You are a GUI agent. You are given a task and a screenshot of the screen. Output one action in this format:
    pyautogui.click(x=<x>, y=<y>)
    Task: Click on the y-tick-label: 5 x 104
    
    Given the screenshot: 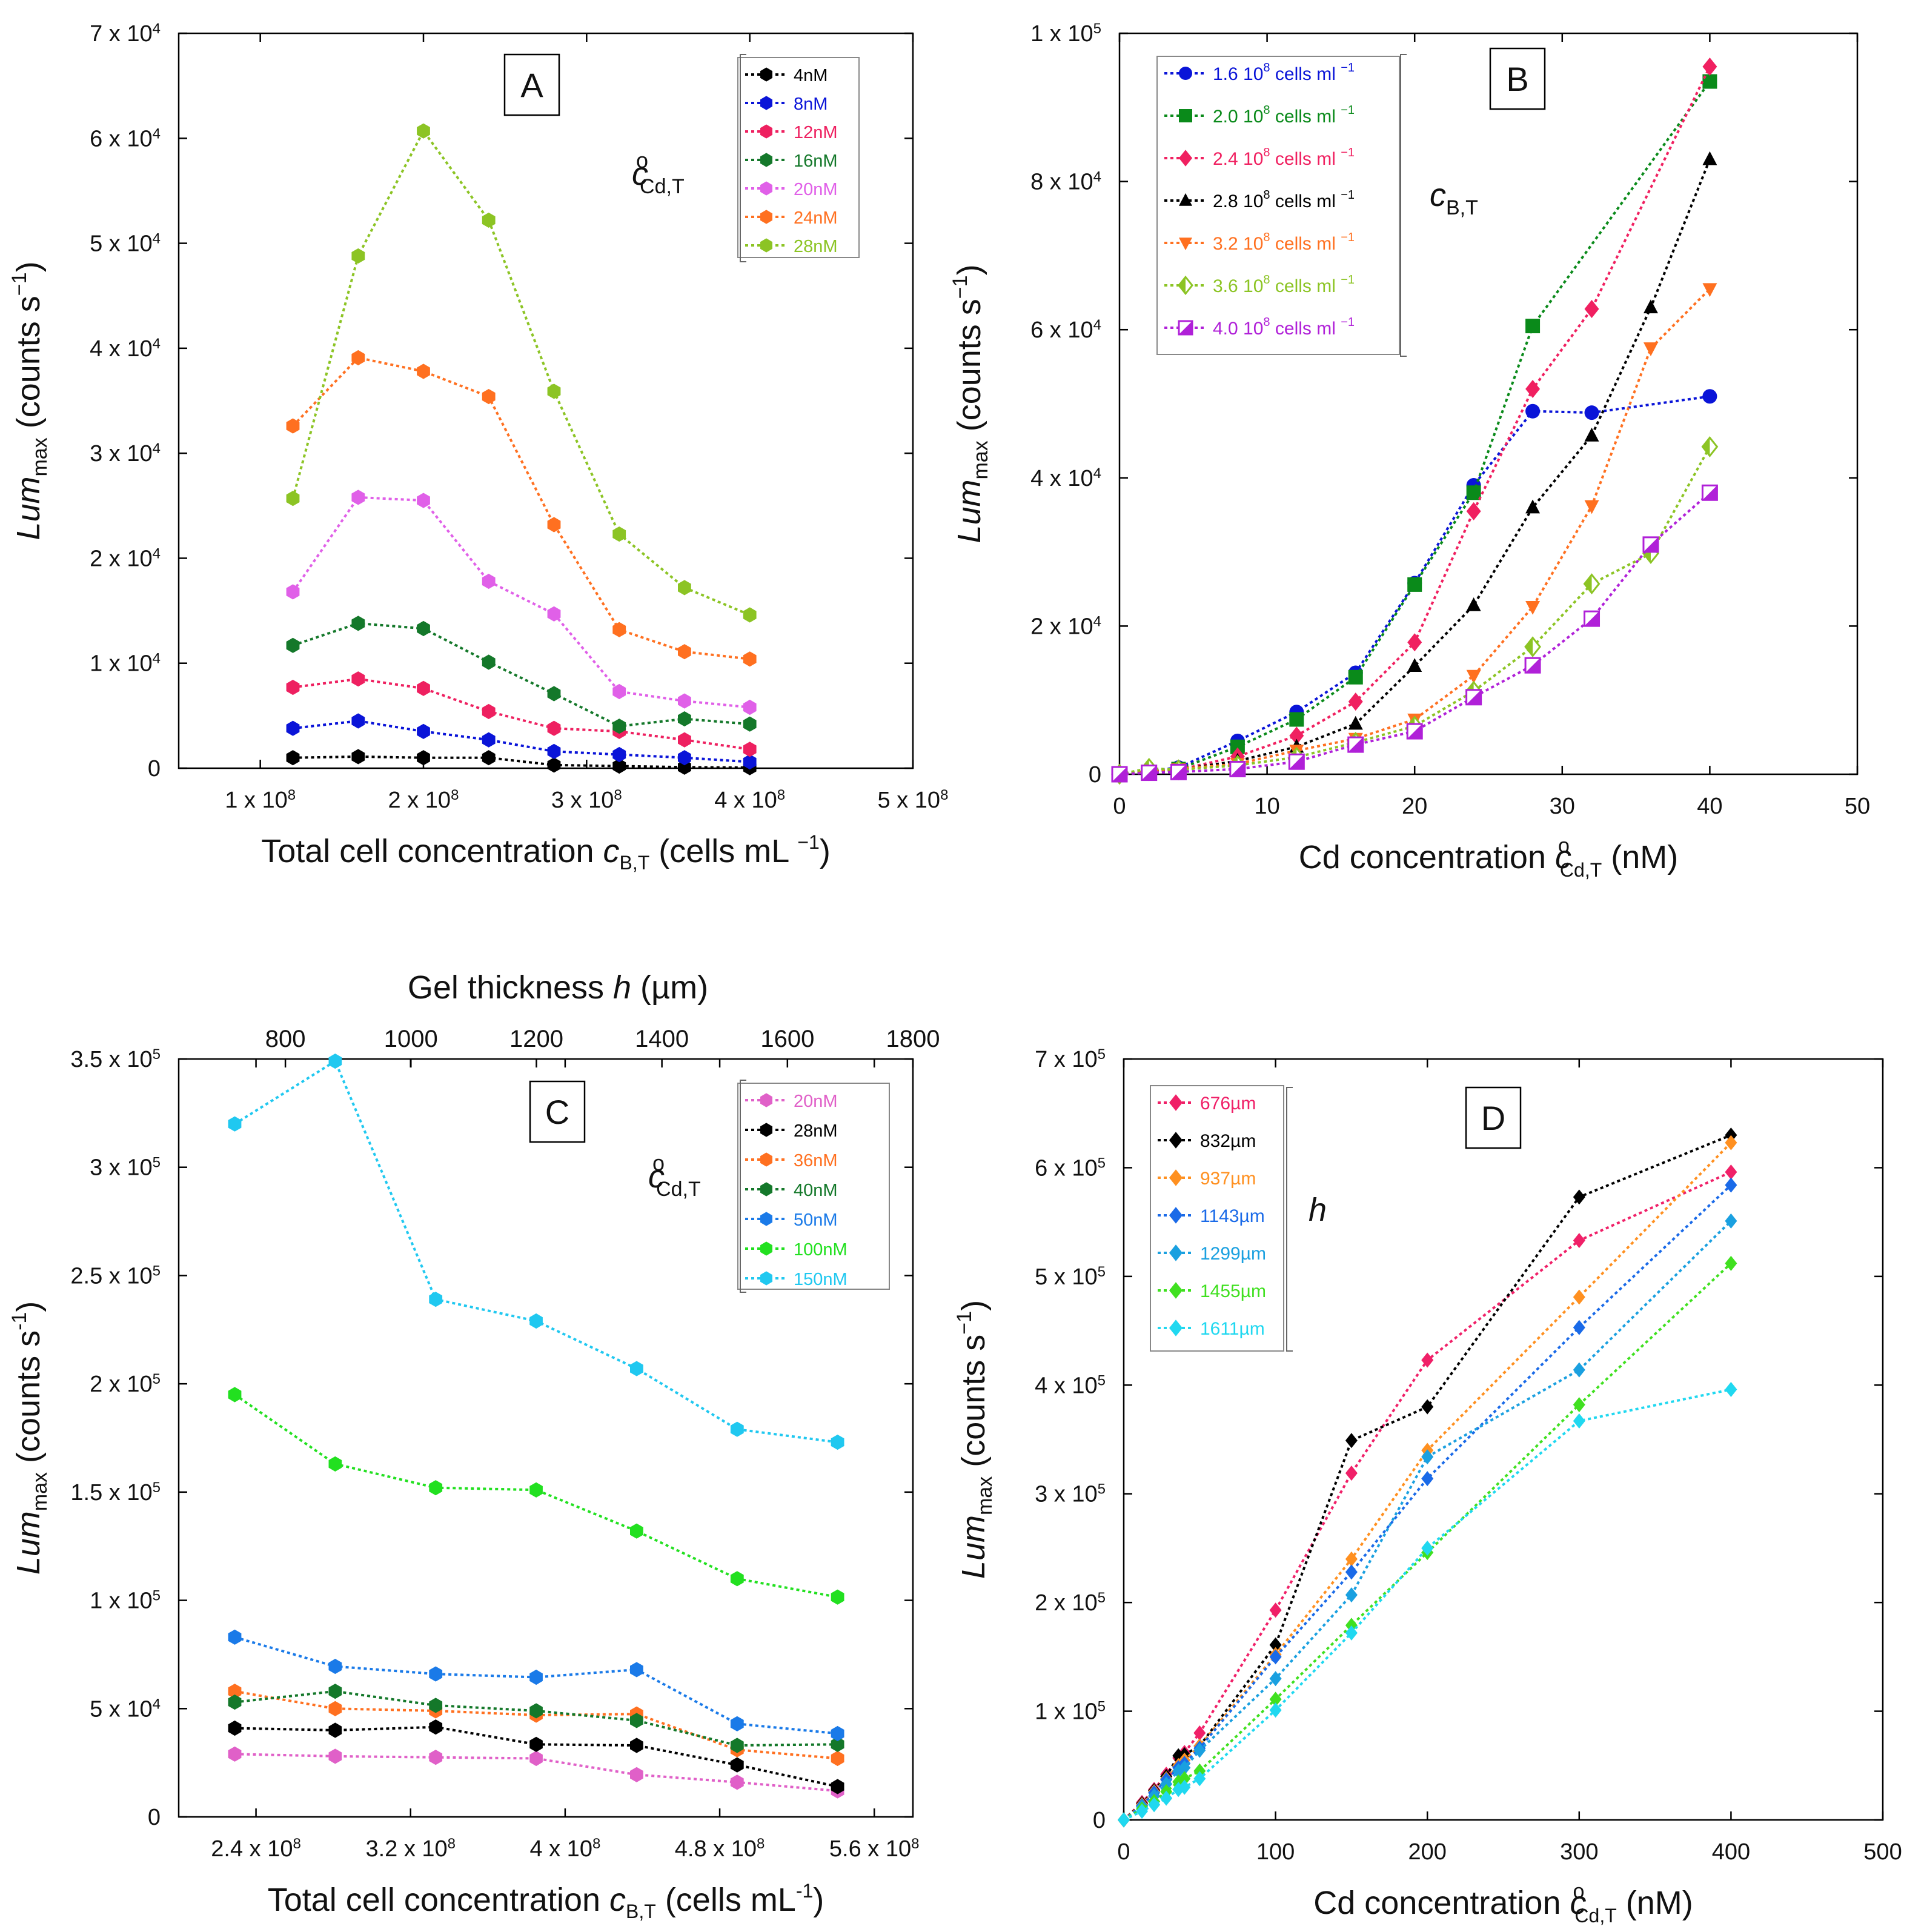 What is the action you would take?
    pyautogui.click(x=125, y=1709)
    